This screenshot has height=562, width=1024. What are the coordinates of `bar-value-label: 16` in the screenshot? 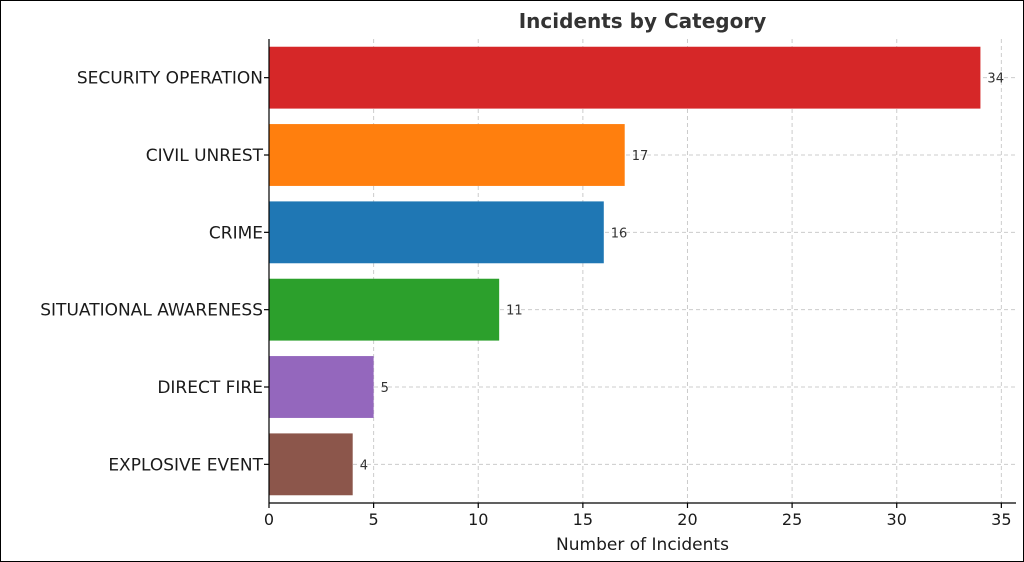 It's located at (619, 233).